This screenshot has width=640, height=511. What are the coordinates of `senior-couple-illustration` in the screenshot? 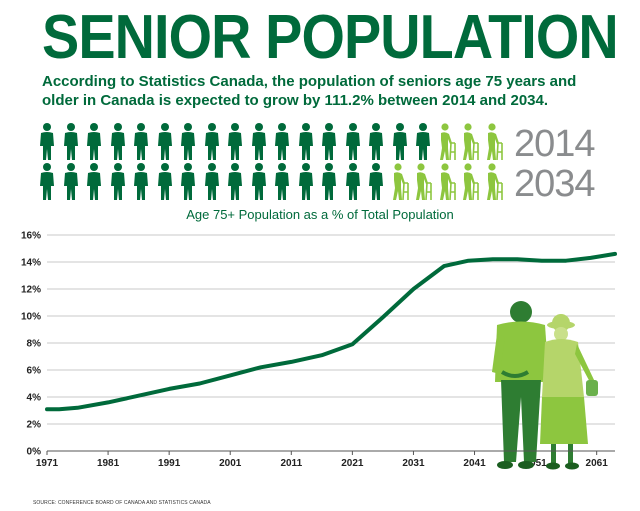 It's located at (545, 385).